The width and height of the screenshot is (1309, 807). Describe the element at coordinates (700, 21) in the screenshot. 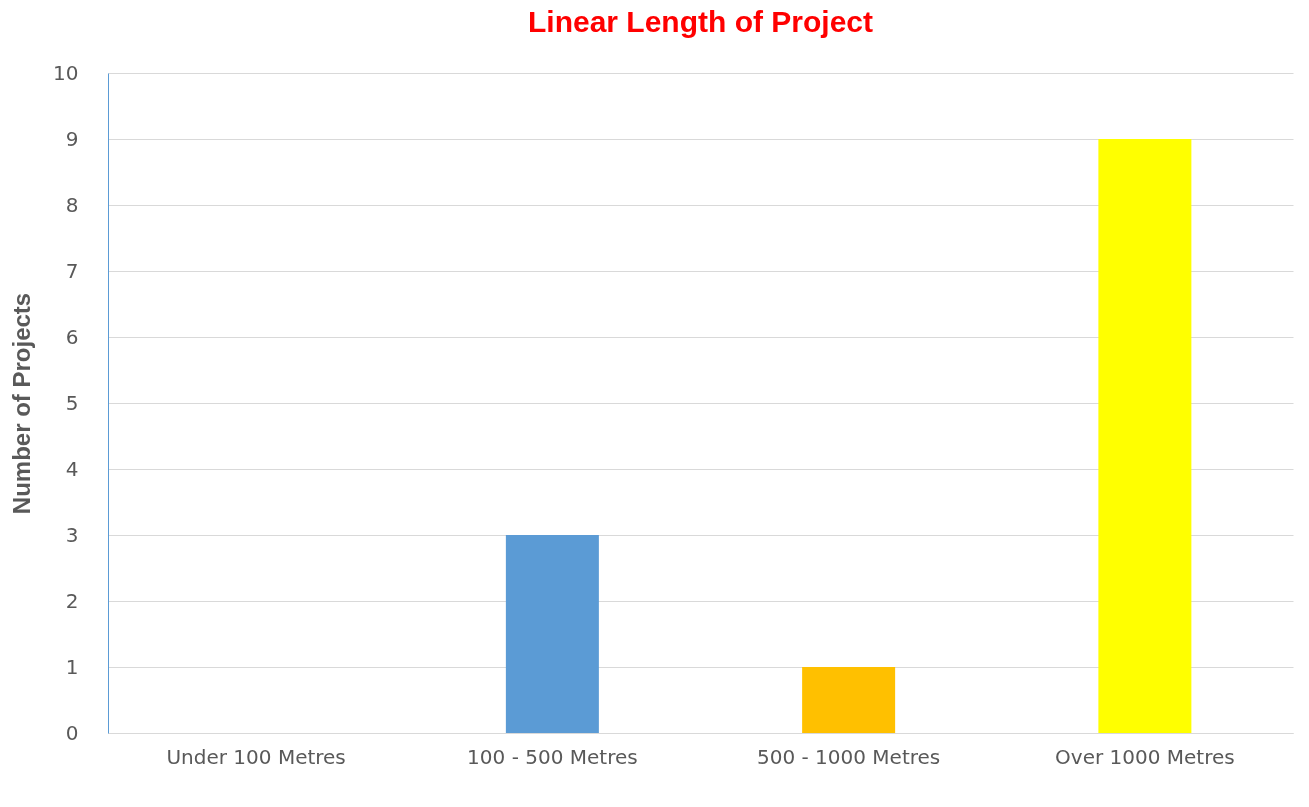

I see `chart-title: Linear Length of Project` at that location.